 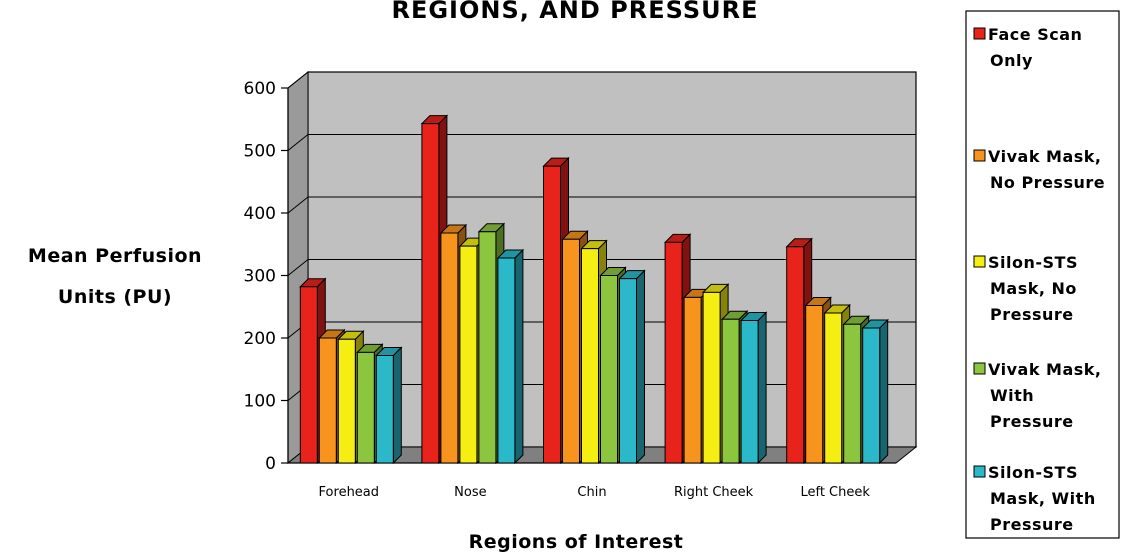 What do you see at coordinates (1027, 47) in the screenshot?
I see `legend-entry: Face Scan Only` at bounding box center [1027, 47].